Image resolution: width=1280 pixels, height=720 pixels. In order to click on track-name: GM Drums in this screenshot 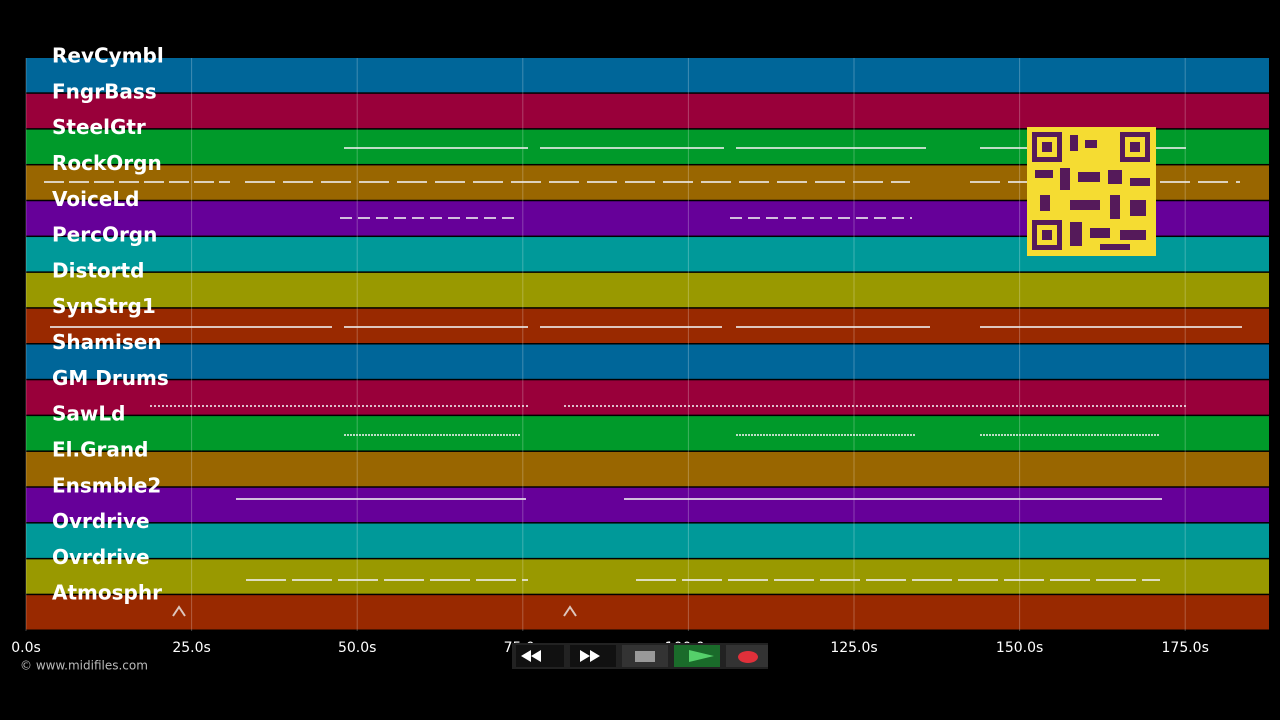, I will do `click(110, 378)`.